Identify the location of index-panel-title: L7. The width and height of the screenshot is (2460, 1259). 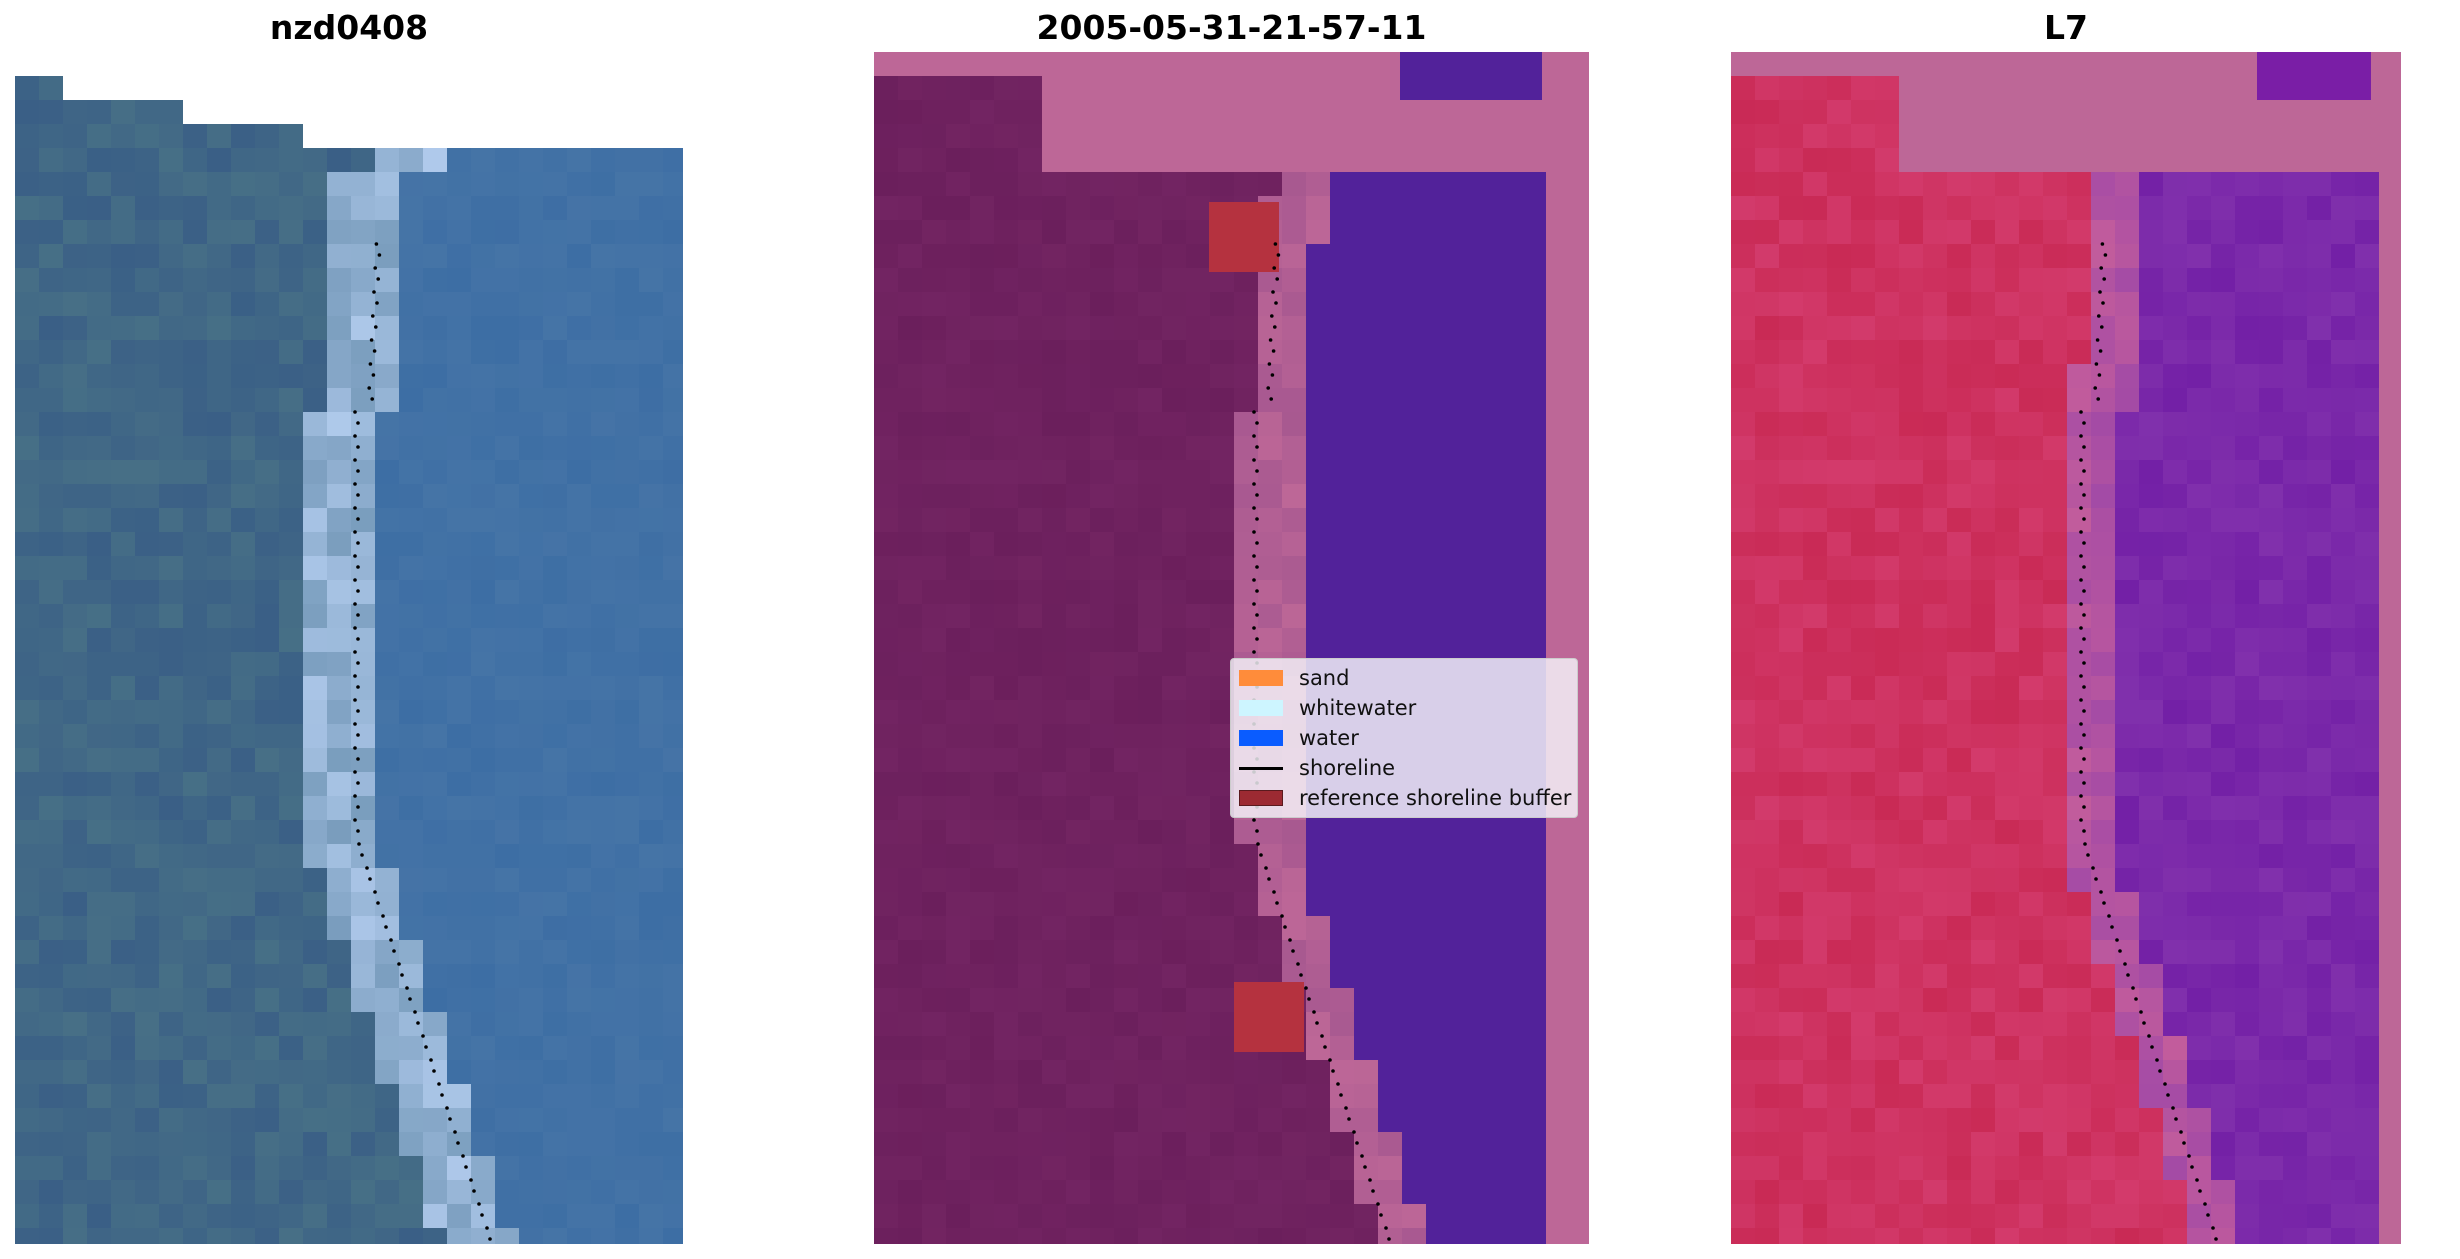
(2066, 27).